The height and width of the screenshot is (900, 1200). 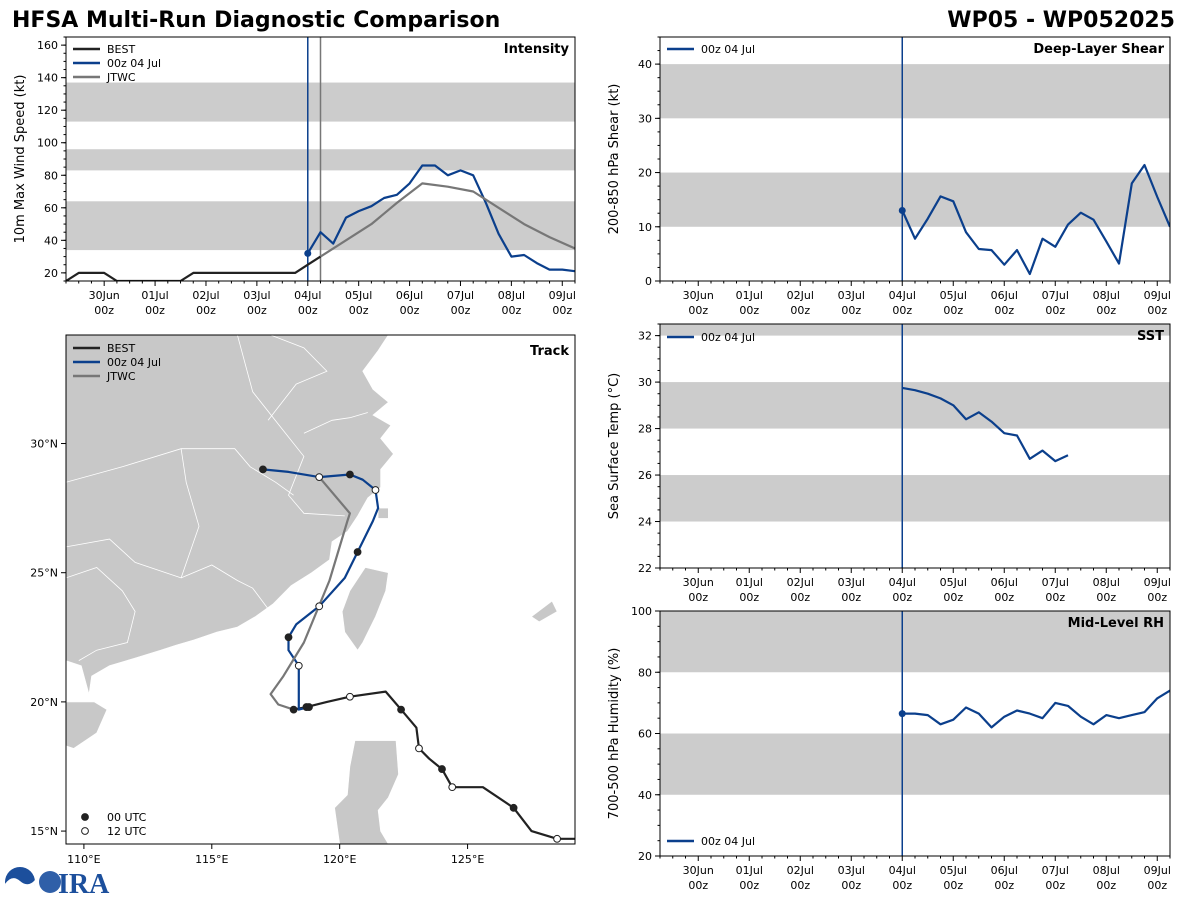 I want to click on intensity-xtick-date: 09Jul, so click(x=562, y=295).